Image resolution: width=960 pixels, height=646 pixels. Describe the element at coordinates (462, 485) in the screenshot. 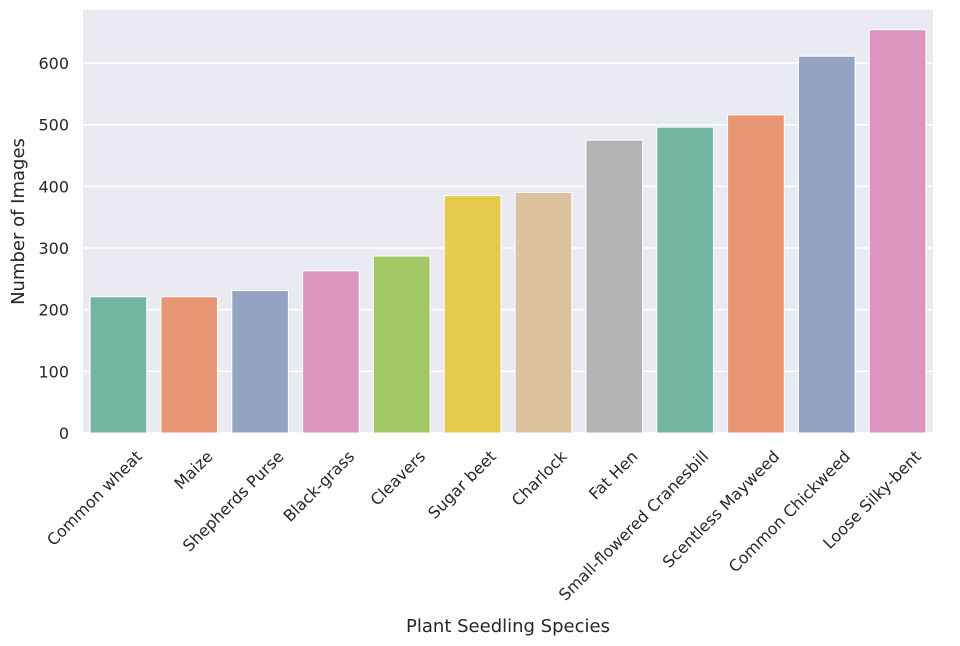

I see `x-tick-label: Sugar beet` at that location.